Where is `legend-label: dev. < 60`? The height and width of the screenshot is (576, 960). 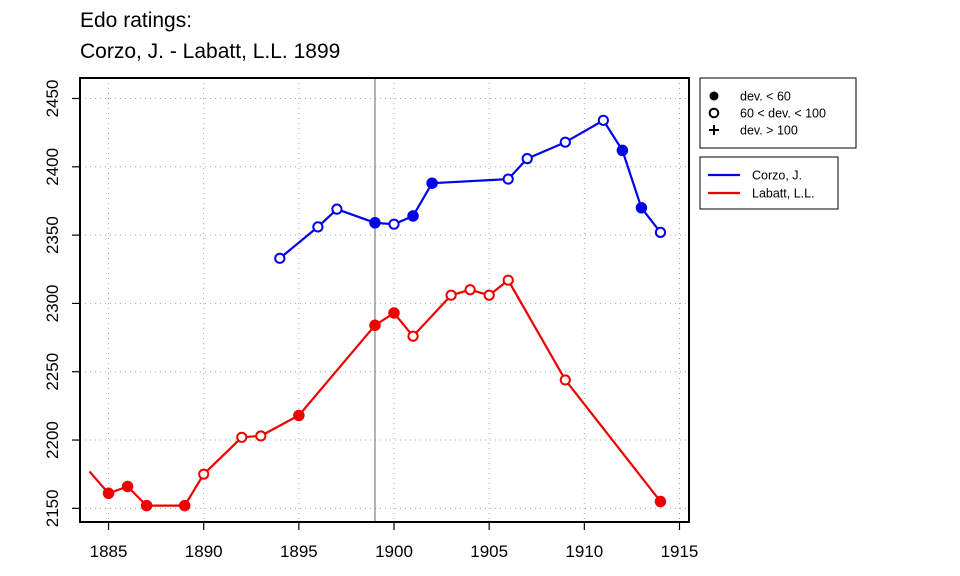
legend-label: dev. < 60 is located at coordinates (765, 97).